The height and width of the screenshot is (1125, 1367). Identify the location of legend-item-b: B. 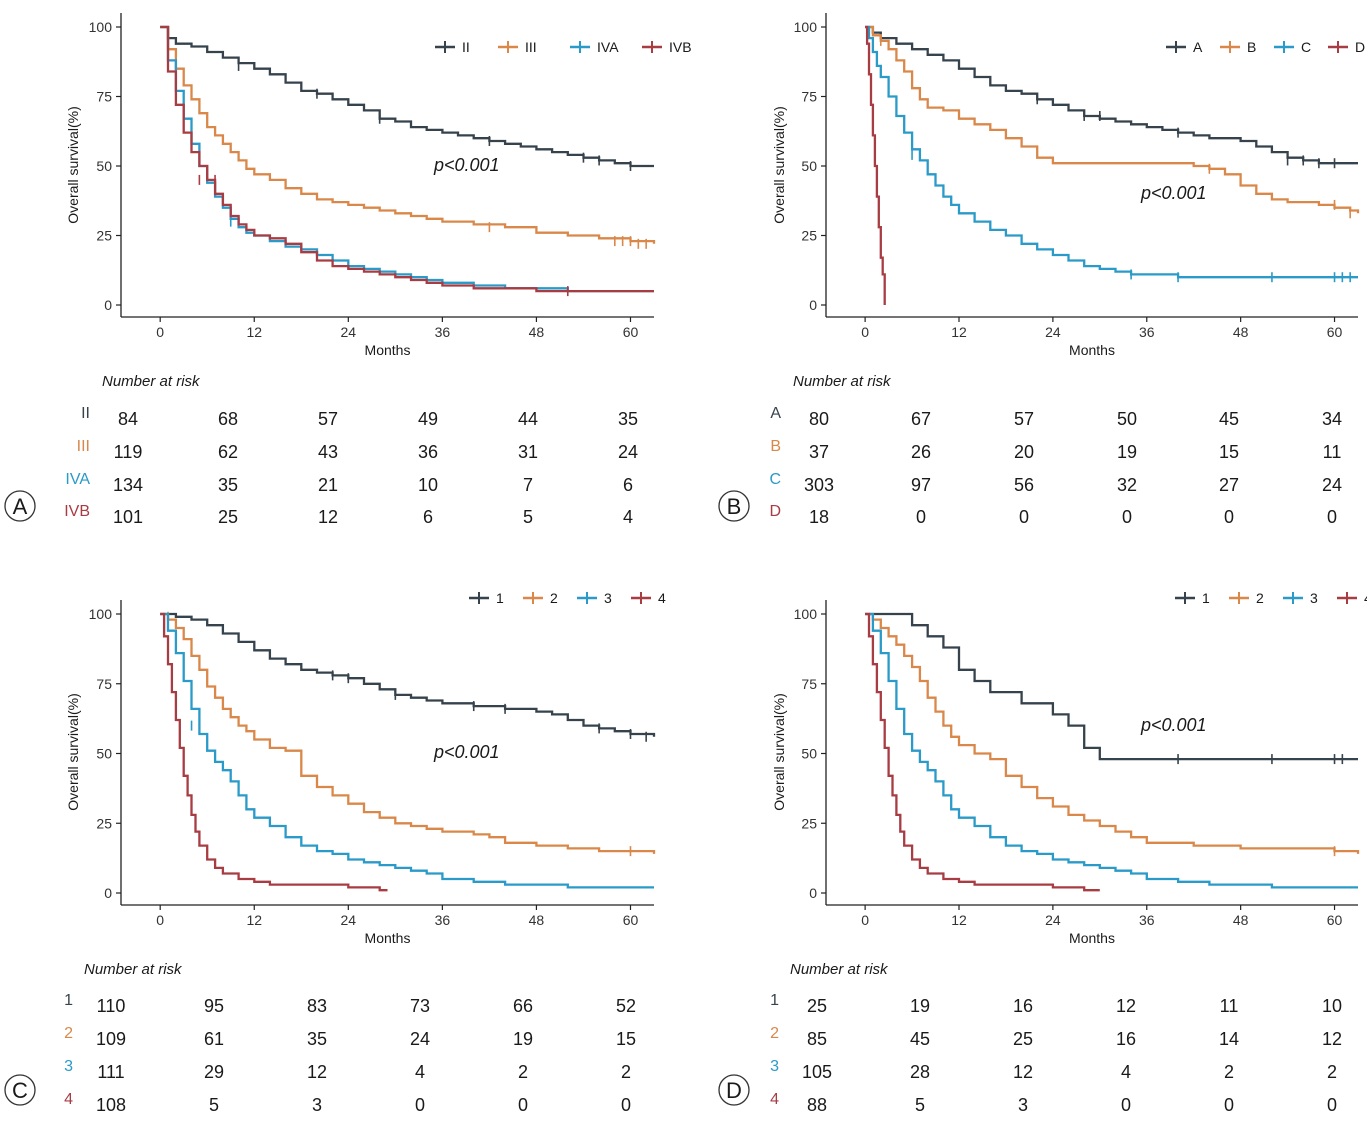
(1238, 47).